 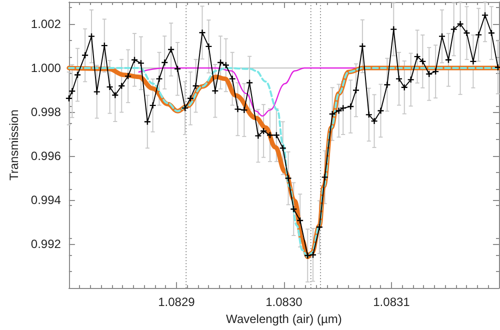 What do you see at coordinates (46, 112) in the screenshot?
I see `y-tick-label: 0.998` at bounding box center [46, 112].